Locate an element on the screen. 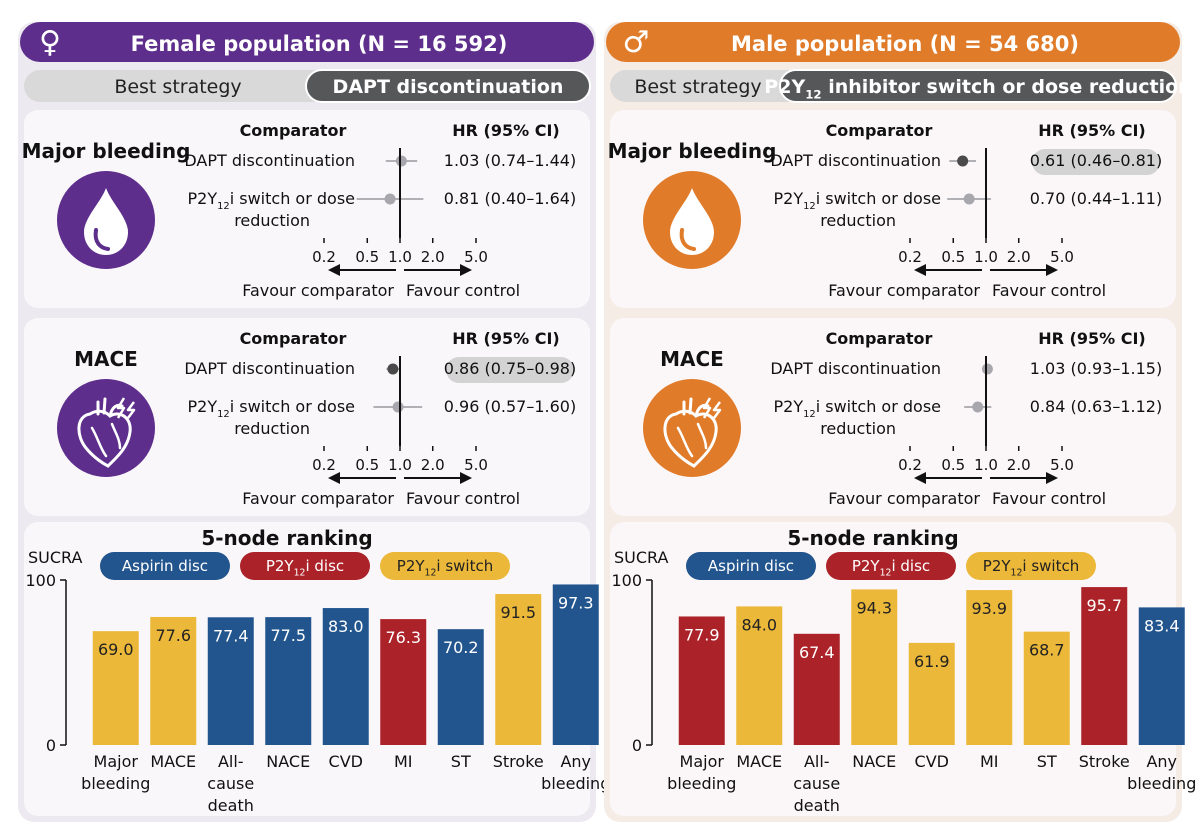  axis-tick-label: 0.2 is located at coordinates (910, 465).